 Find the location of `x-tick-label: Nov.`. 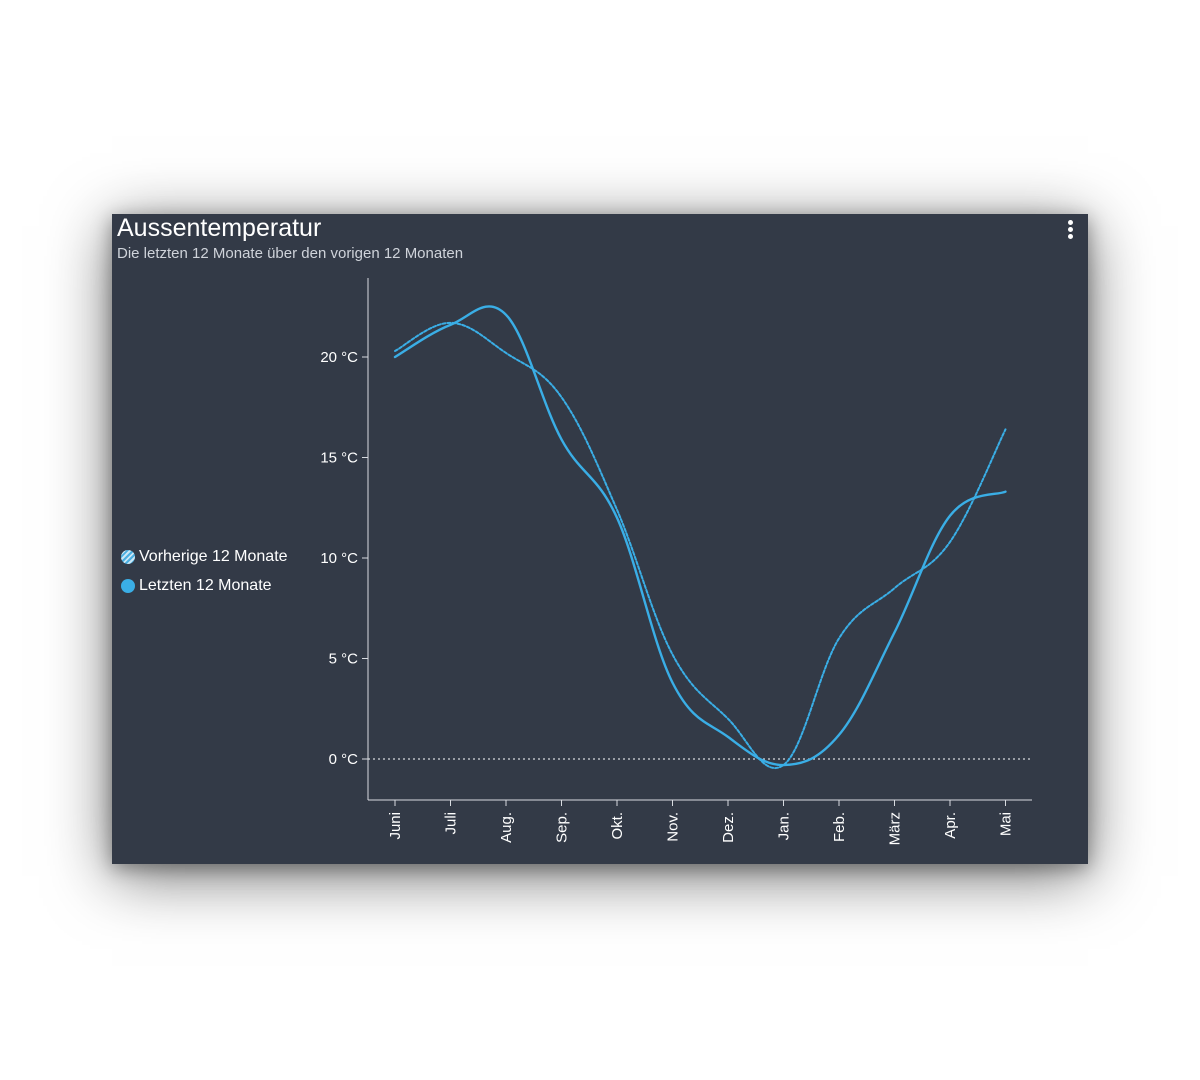

x-tick-label: Nov. is located at coordinates (673, 827).